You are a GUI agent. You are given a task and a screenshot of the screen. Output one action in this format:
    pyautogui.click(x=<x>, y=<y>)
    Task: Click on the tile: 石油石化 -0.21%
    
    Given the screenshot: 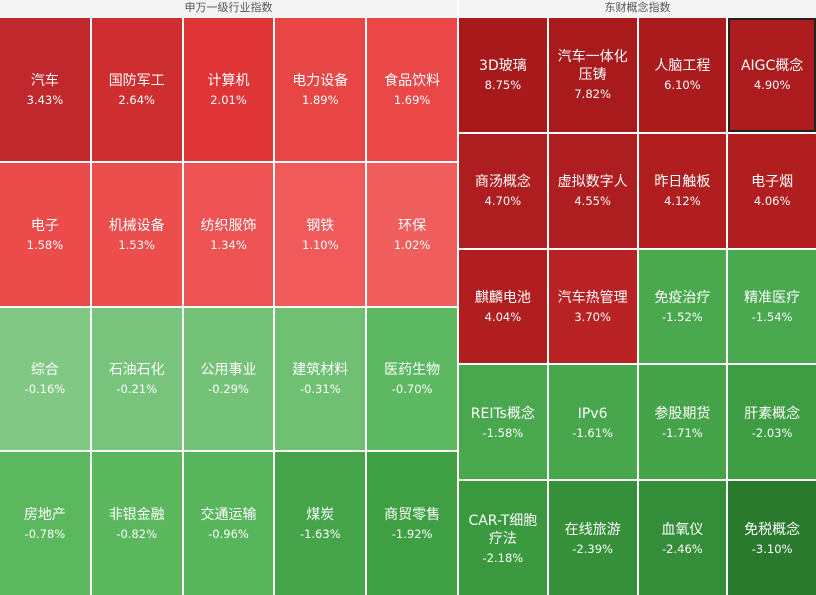 What is the action you would take?
    pyautogui.click(x=136, y=379)
    